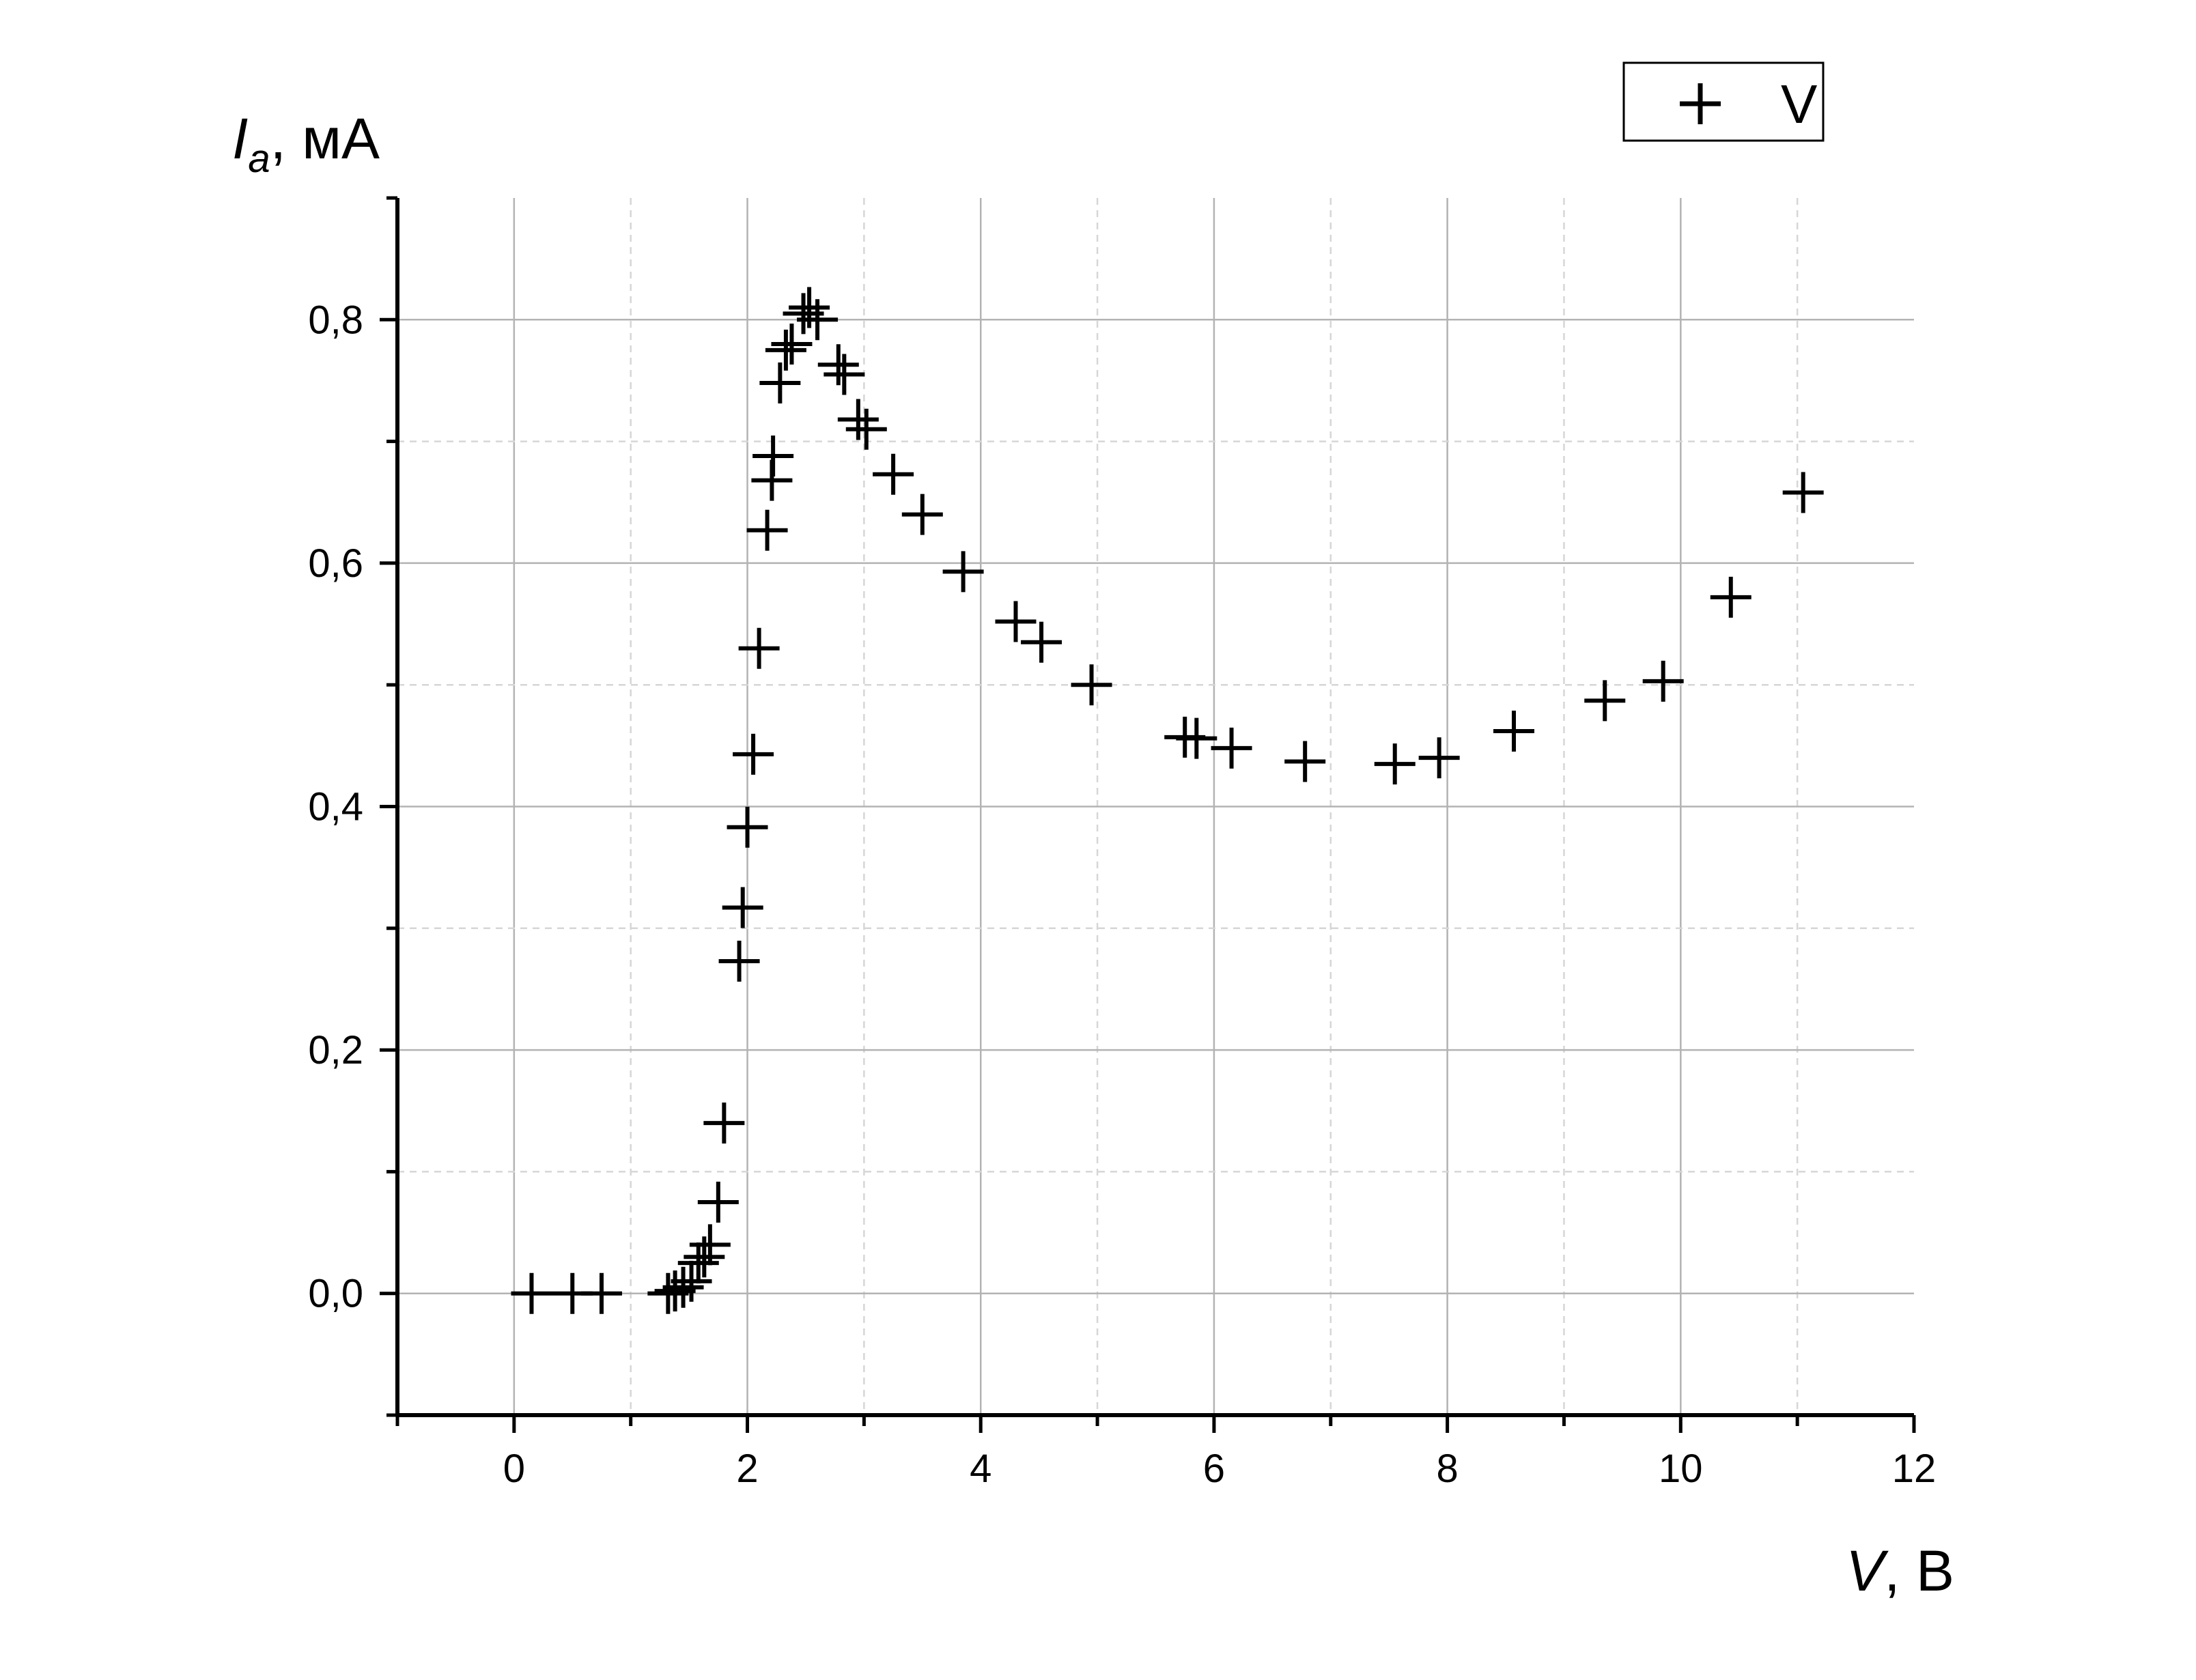 Image resolution: width=2196 pixels, height=1680 pixels. I want to click on y-axis-title: Ia, мА, so click(306, 143).